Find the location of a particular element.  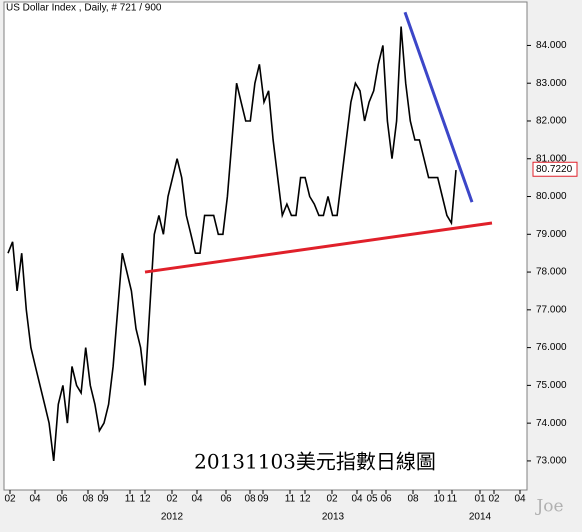

y-tick-label: 75.000 is located at coordinates (551, 385).